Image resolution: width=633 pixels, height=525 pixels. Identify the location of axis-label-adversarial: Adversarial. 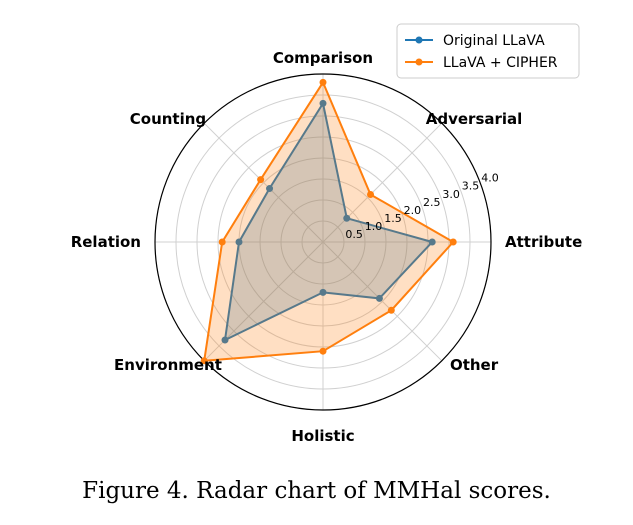
(474, 119).